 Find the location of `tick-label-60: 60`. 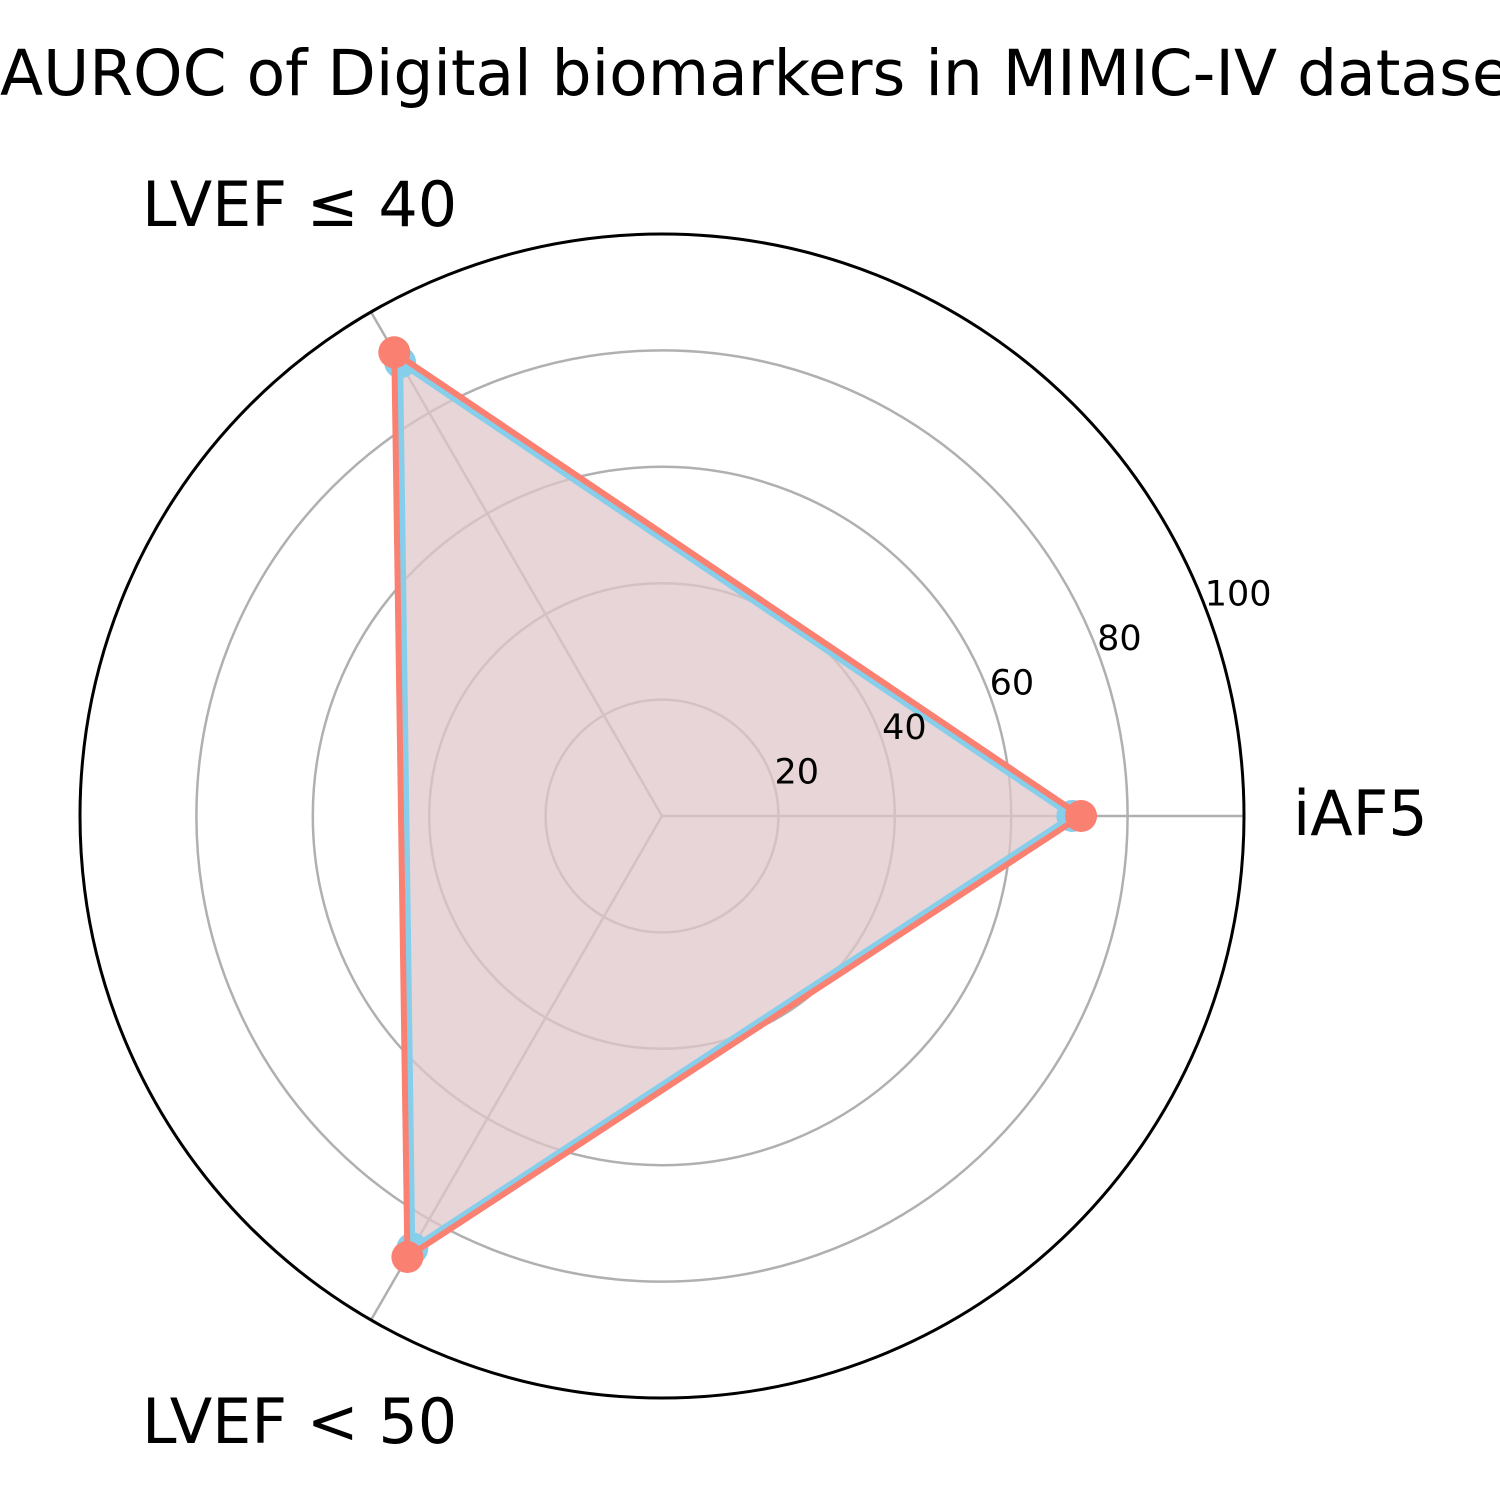

tick-label-60: 60 is located at coordinates (1012, 683).